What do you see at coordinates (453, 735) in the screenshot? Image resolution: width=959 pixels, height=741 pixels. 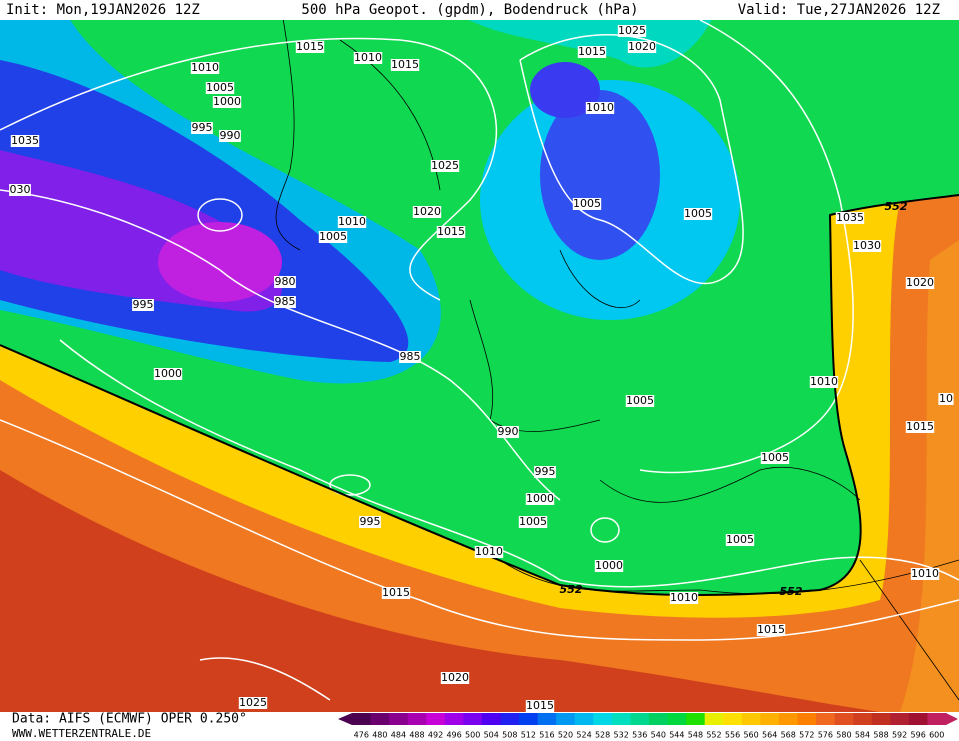 I see `color-scale-label: 496` at bounding box center [453, 735].